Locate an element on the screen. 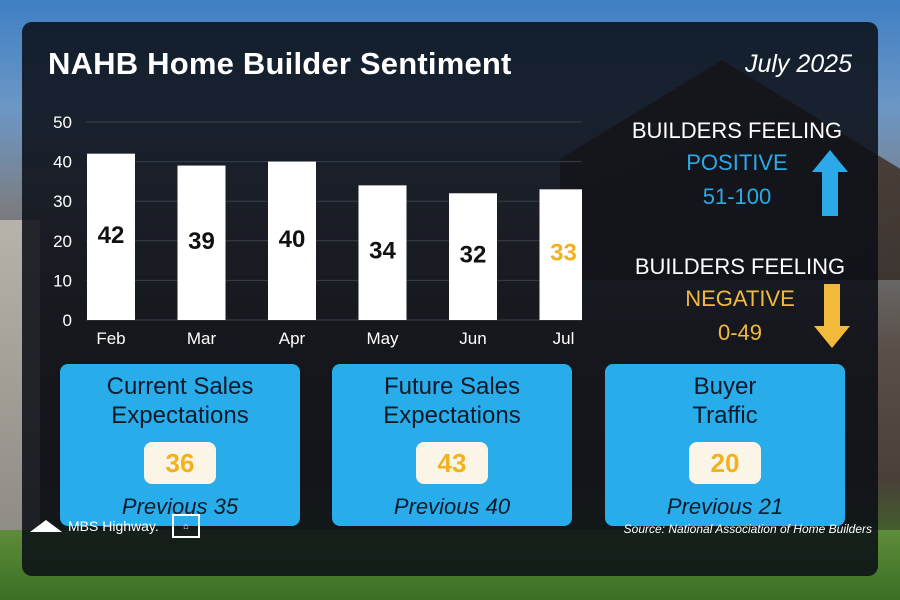 This screenshot has width=900, height=600. card-value: 43 is located at coordinates (452, 463).